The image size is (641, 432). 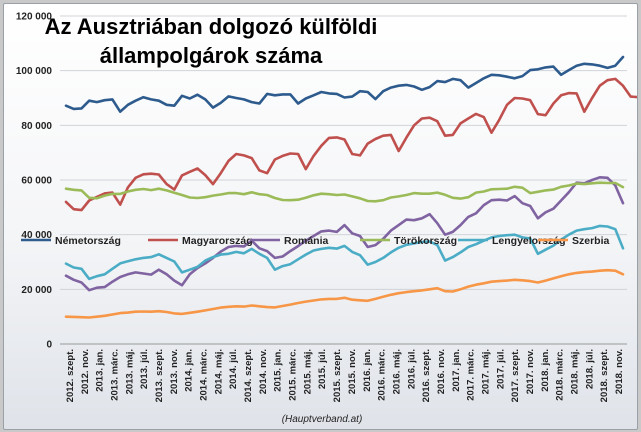 What do you see at coordinates (88, 241) in the screenshot?
I see `legend-label: Németország` at bounding box center [88, 241].